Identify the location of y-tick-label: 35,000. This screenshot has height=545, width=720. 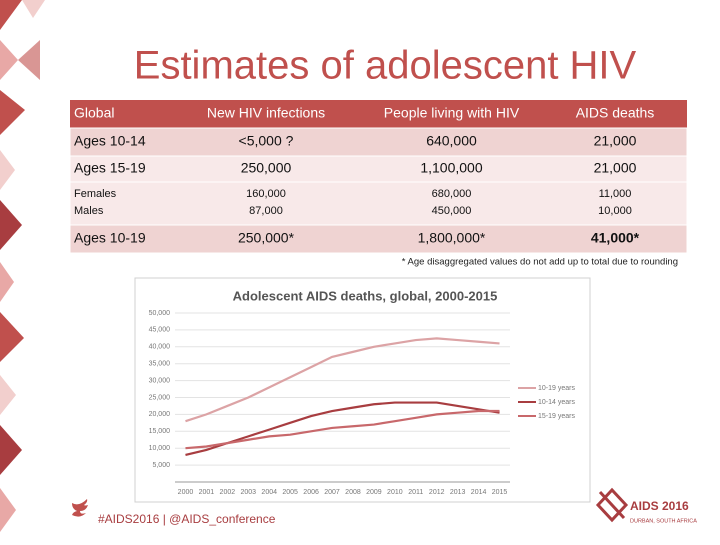
(160, 364).